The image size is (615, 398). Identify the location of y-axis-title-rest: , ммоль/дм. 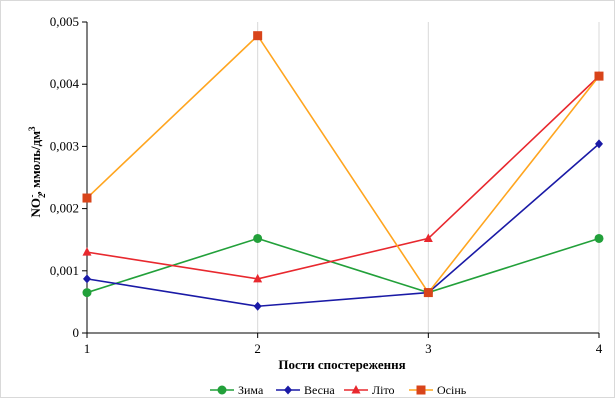
(35, 163).